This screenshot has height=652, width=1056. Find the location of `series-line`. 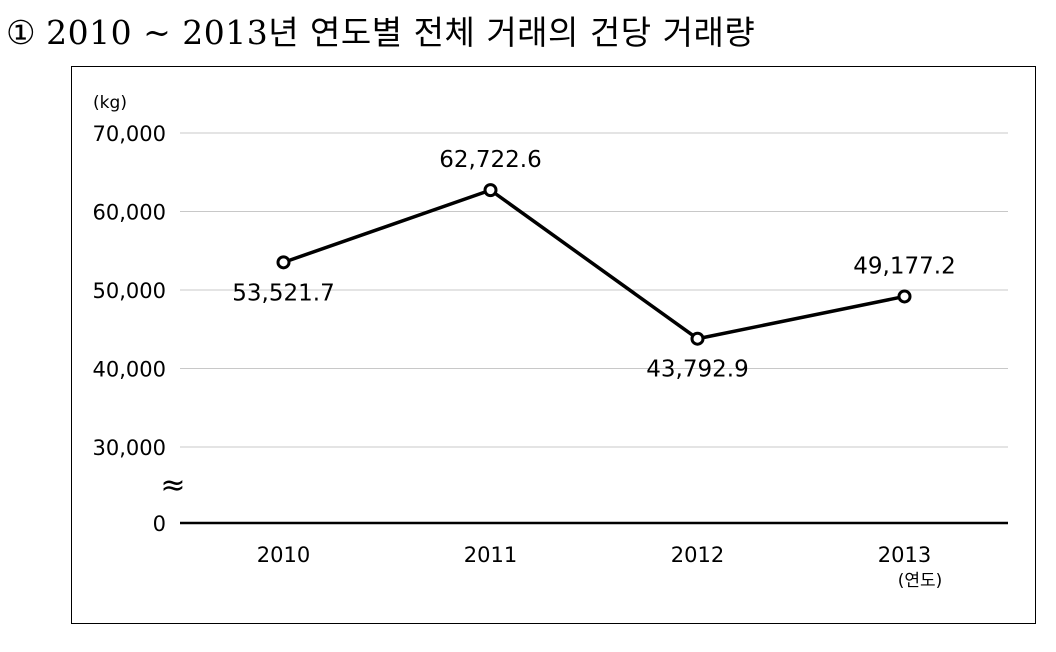

series-line is located at coordinates (593, 264).